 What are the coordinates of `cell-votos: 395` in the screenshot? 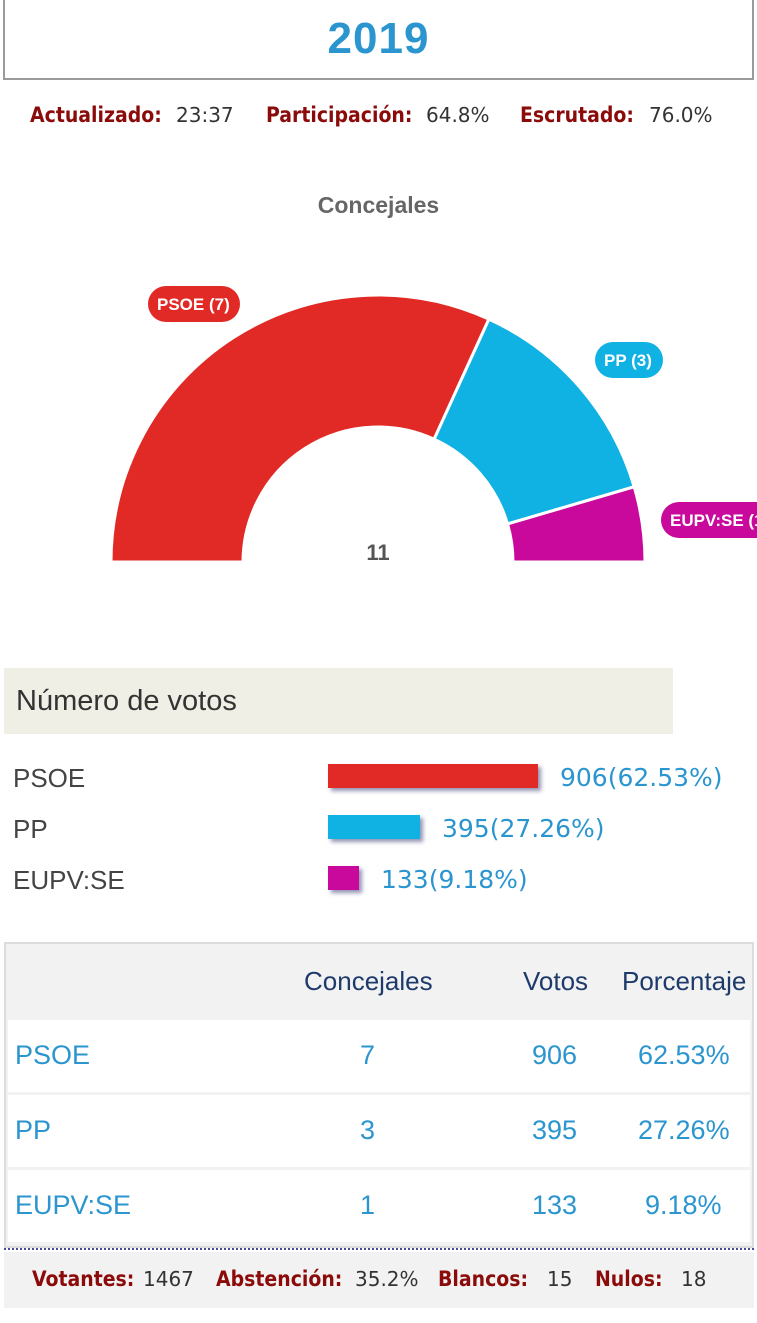 It's located at (555, 1130).